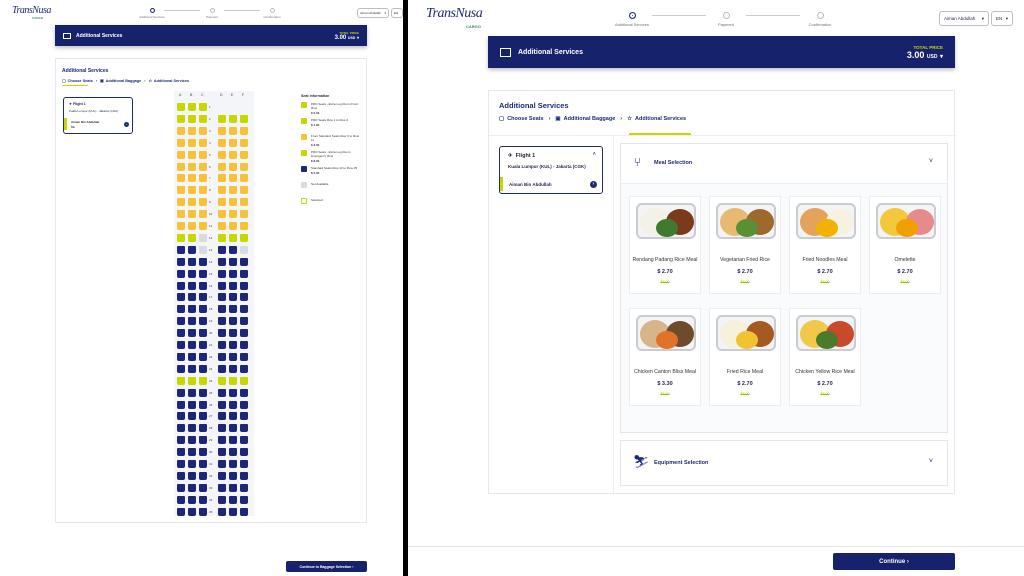  Describe the element at coordinates (192, 464) in the screenshot. I see `seat-31B` at that location.